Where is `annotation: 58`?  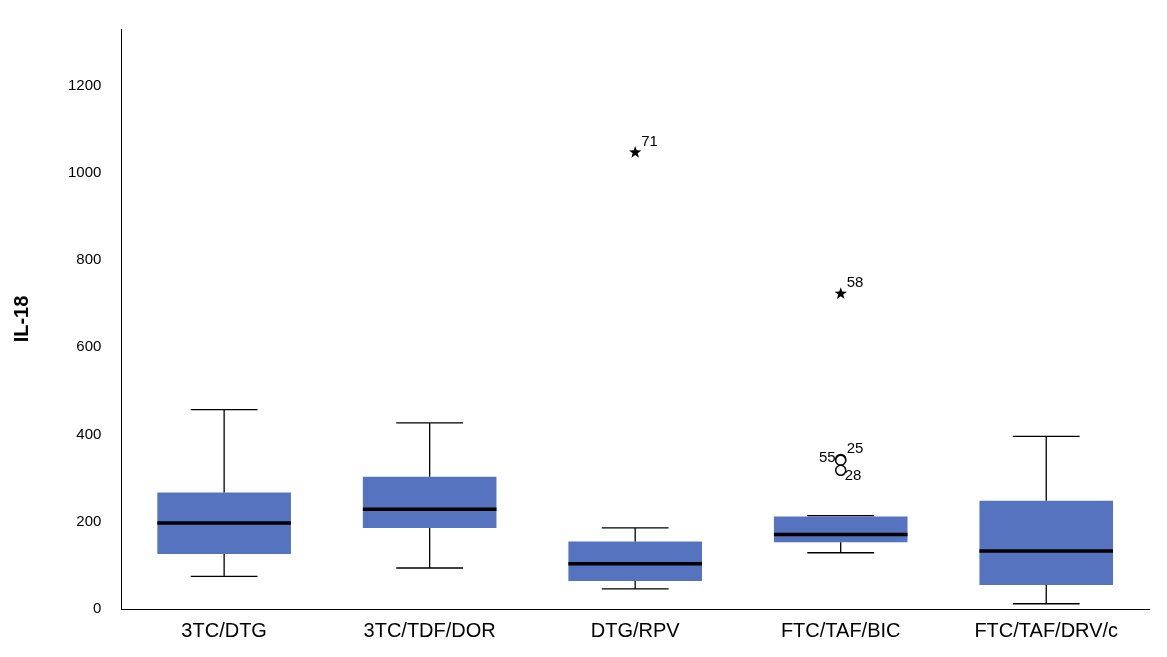 annotation: 58 is located at coordinates (855, 282).